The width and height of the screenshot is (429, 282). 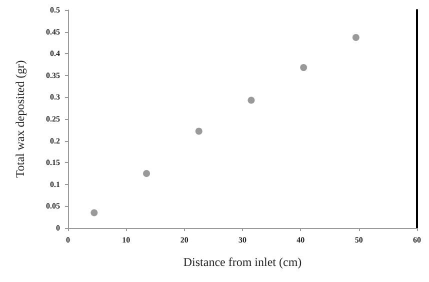 I want to click on y-axis-title: Total wax deposited (gr), so click(x=20, y=119).